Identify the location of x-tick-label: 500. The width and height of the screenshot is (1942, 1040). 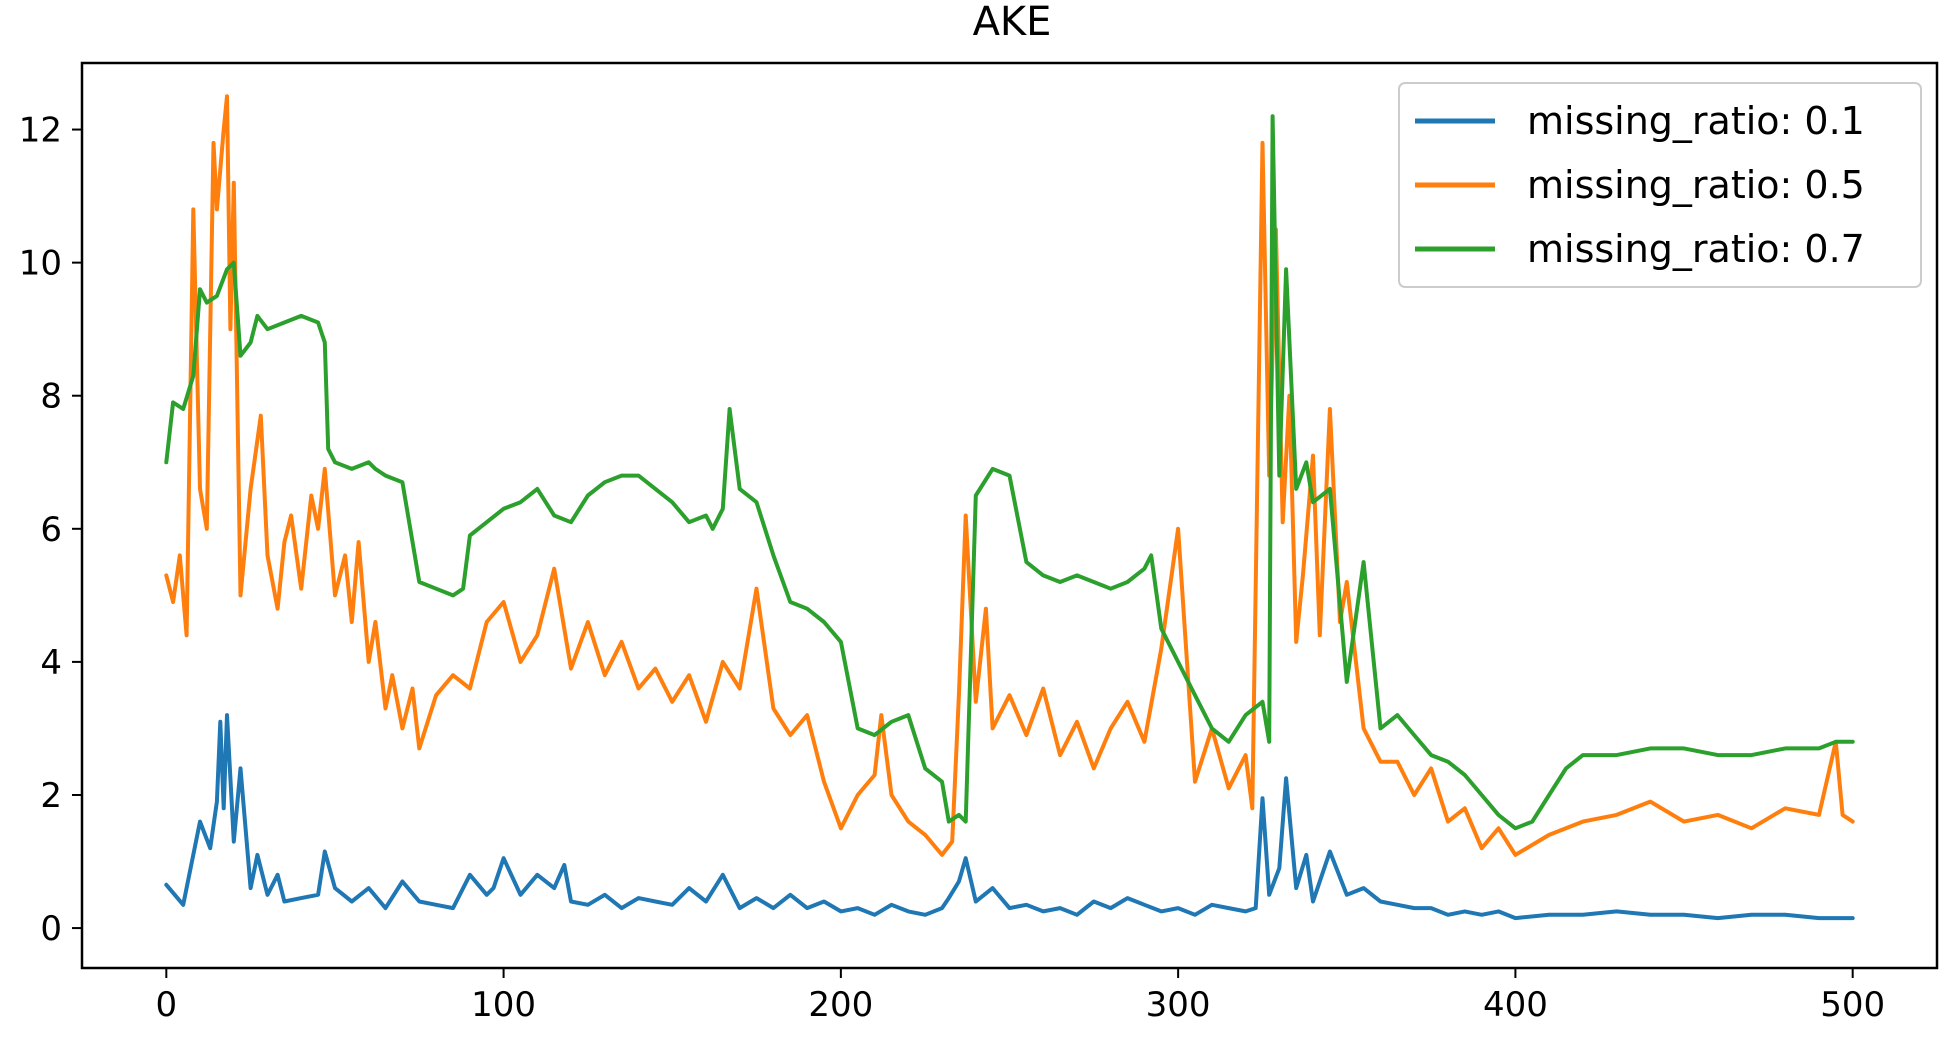
(1852, 1005).